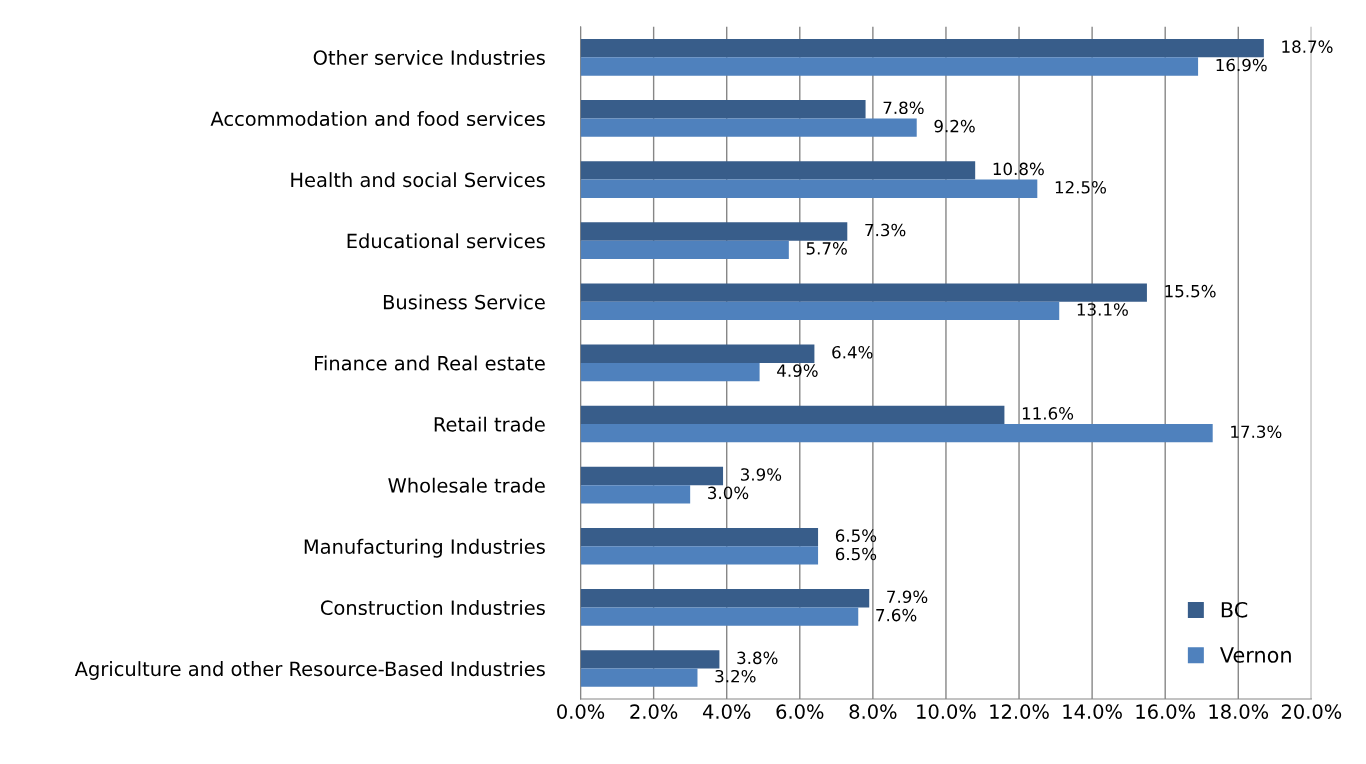 The height and width of the screenshot is (764, 1366). Describe the element at coordinates (757, 658) in the screenshot. I see `data-label: 3.8%` at that location.